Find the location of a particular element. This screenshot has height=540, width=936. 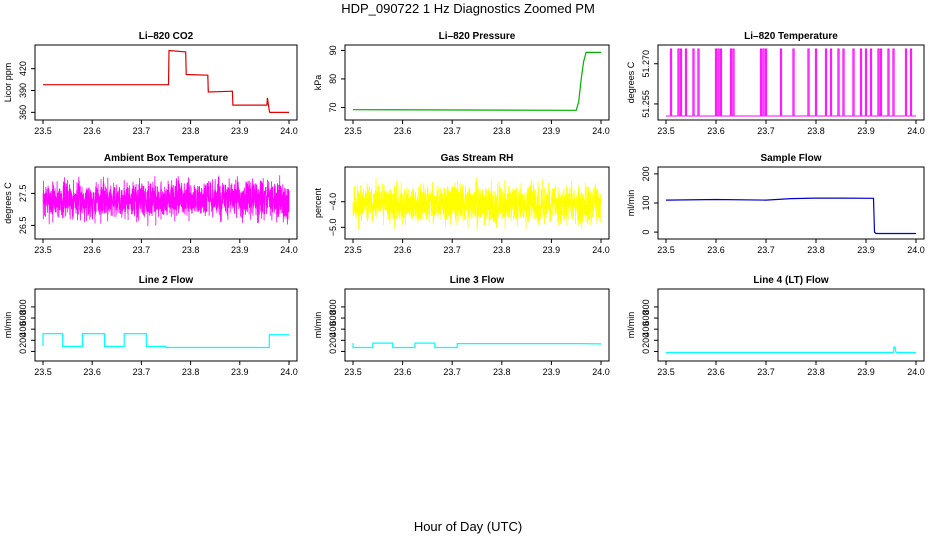

panel-title: Line 3 Flow is located at coordinates (477, 280).